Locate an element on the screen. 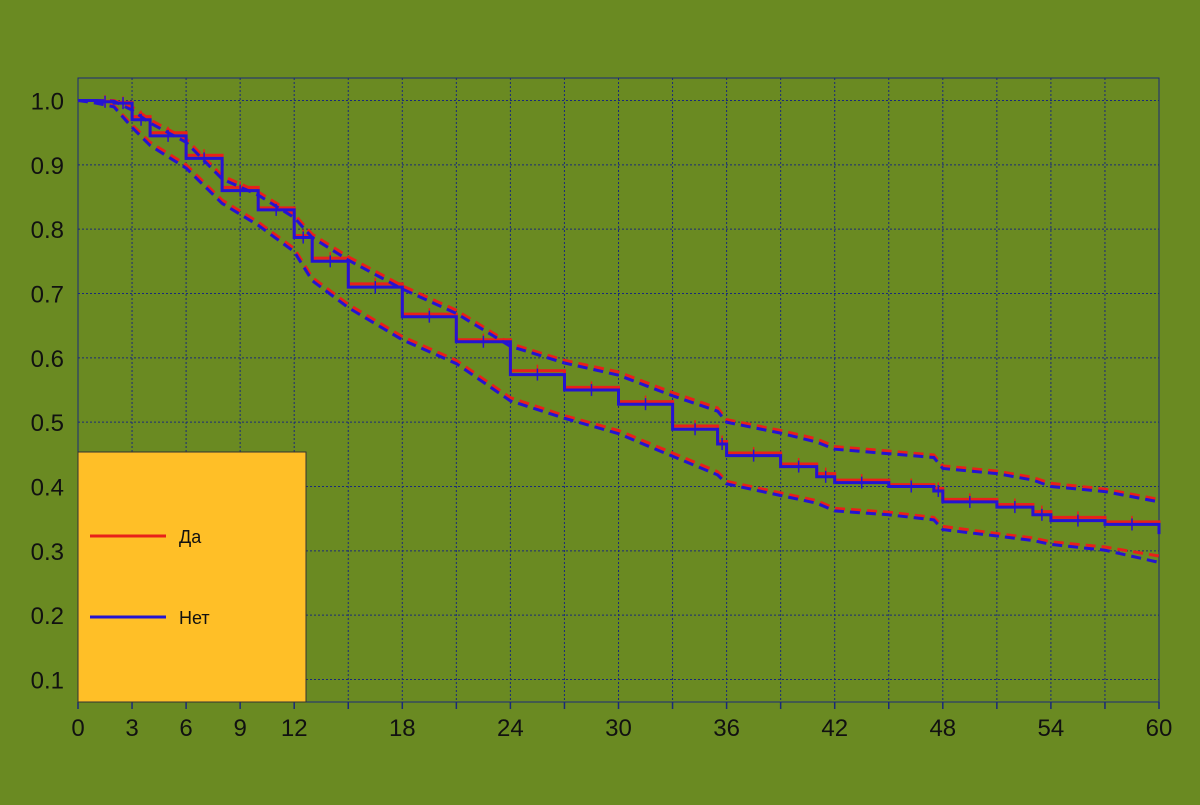 The image size is (1200, 805). x-tick-label: 54 is located at coordinates (1051, 728).